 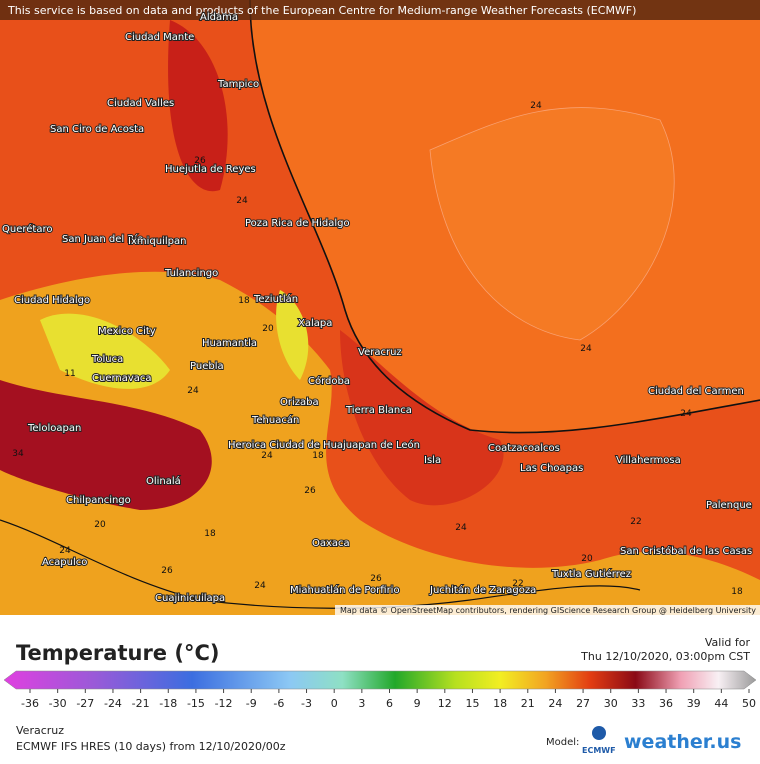 What do you see at coordinates (331, 543) in the screenshot?
I see `city: Oaxaca` at bounding box center [331, 543].